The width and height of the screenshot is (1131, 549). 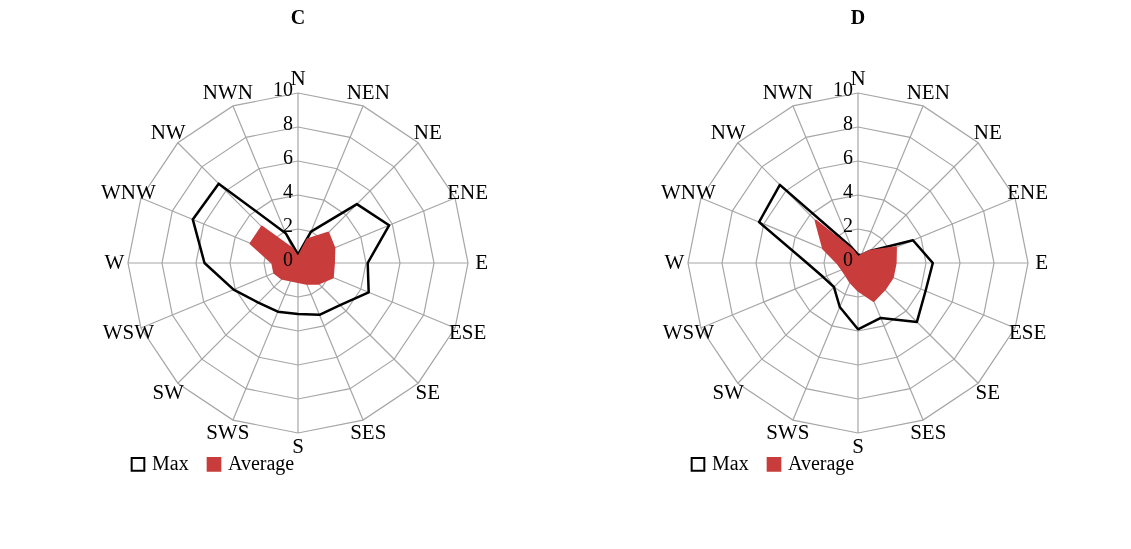 I want to click on chart-title: D, so click(x=858, y=17).